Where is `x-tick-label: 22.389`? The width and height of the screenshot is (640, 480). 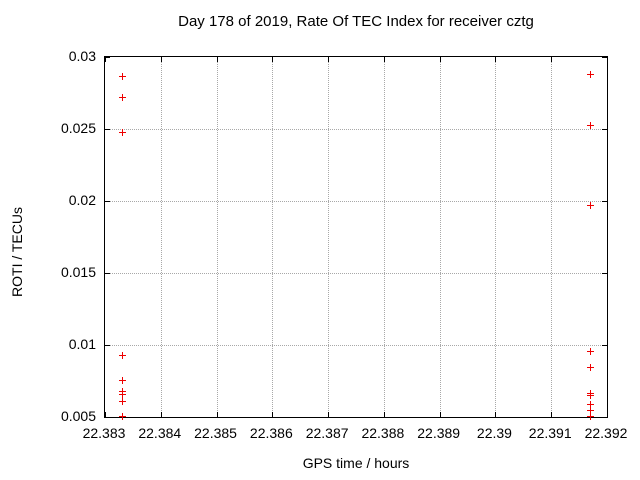
x-tick-label: 22.389 is located at coordinates (439, 433).